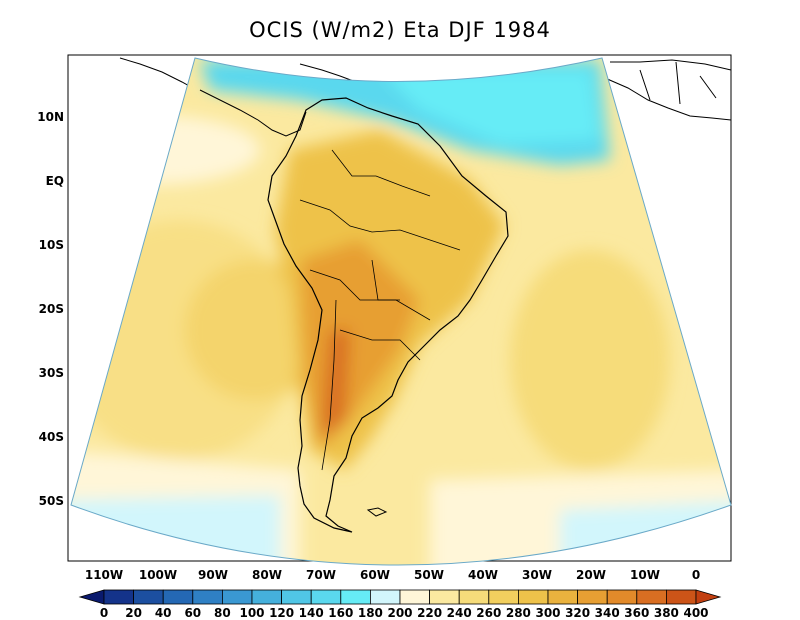 The image size is (800, 620). Describe the element at coordinates (377, 512) in the screenshot. I see `falkland-islands` at that location.